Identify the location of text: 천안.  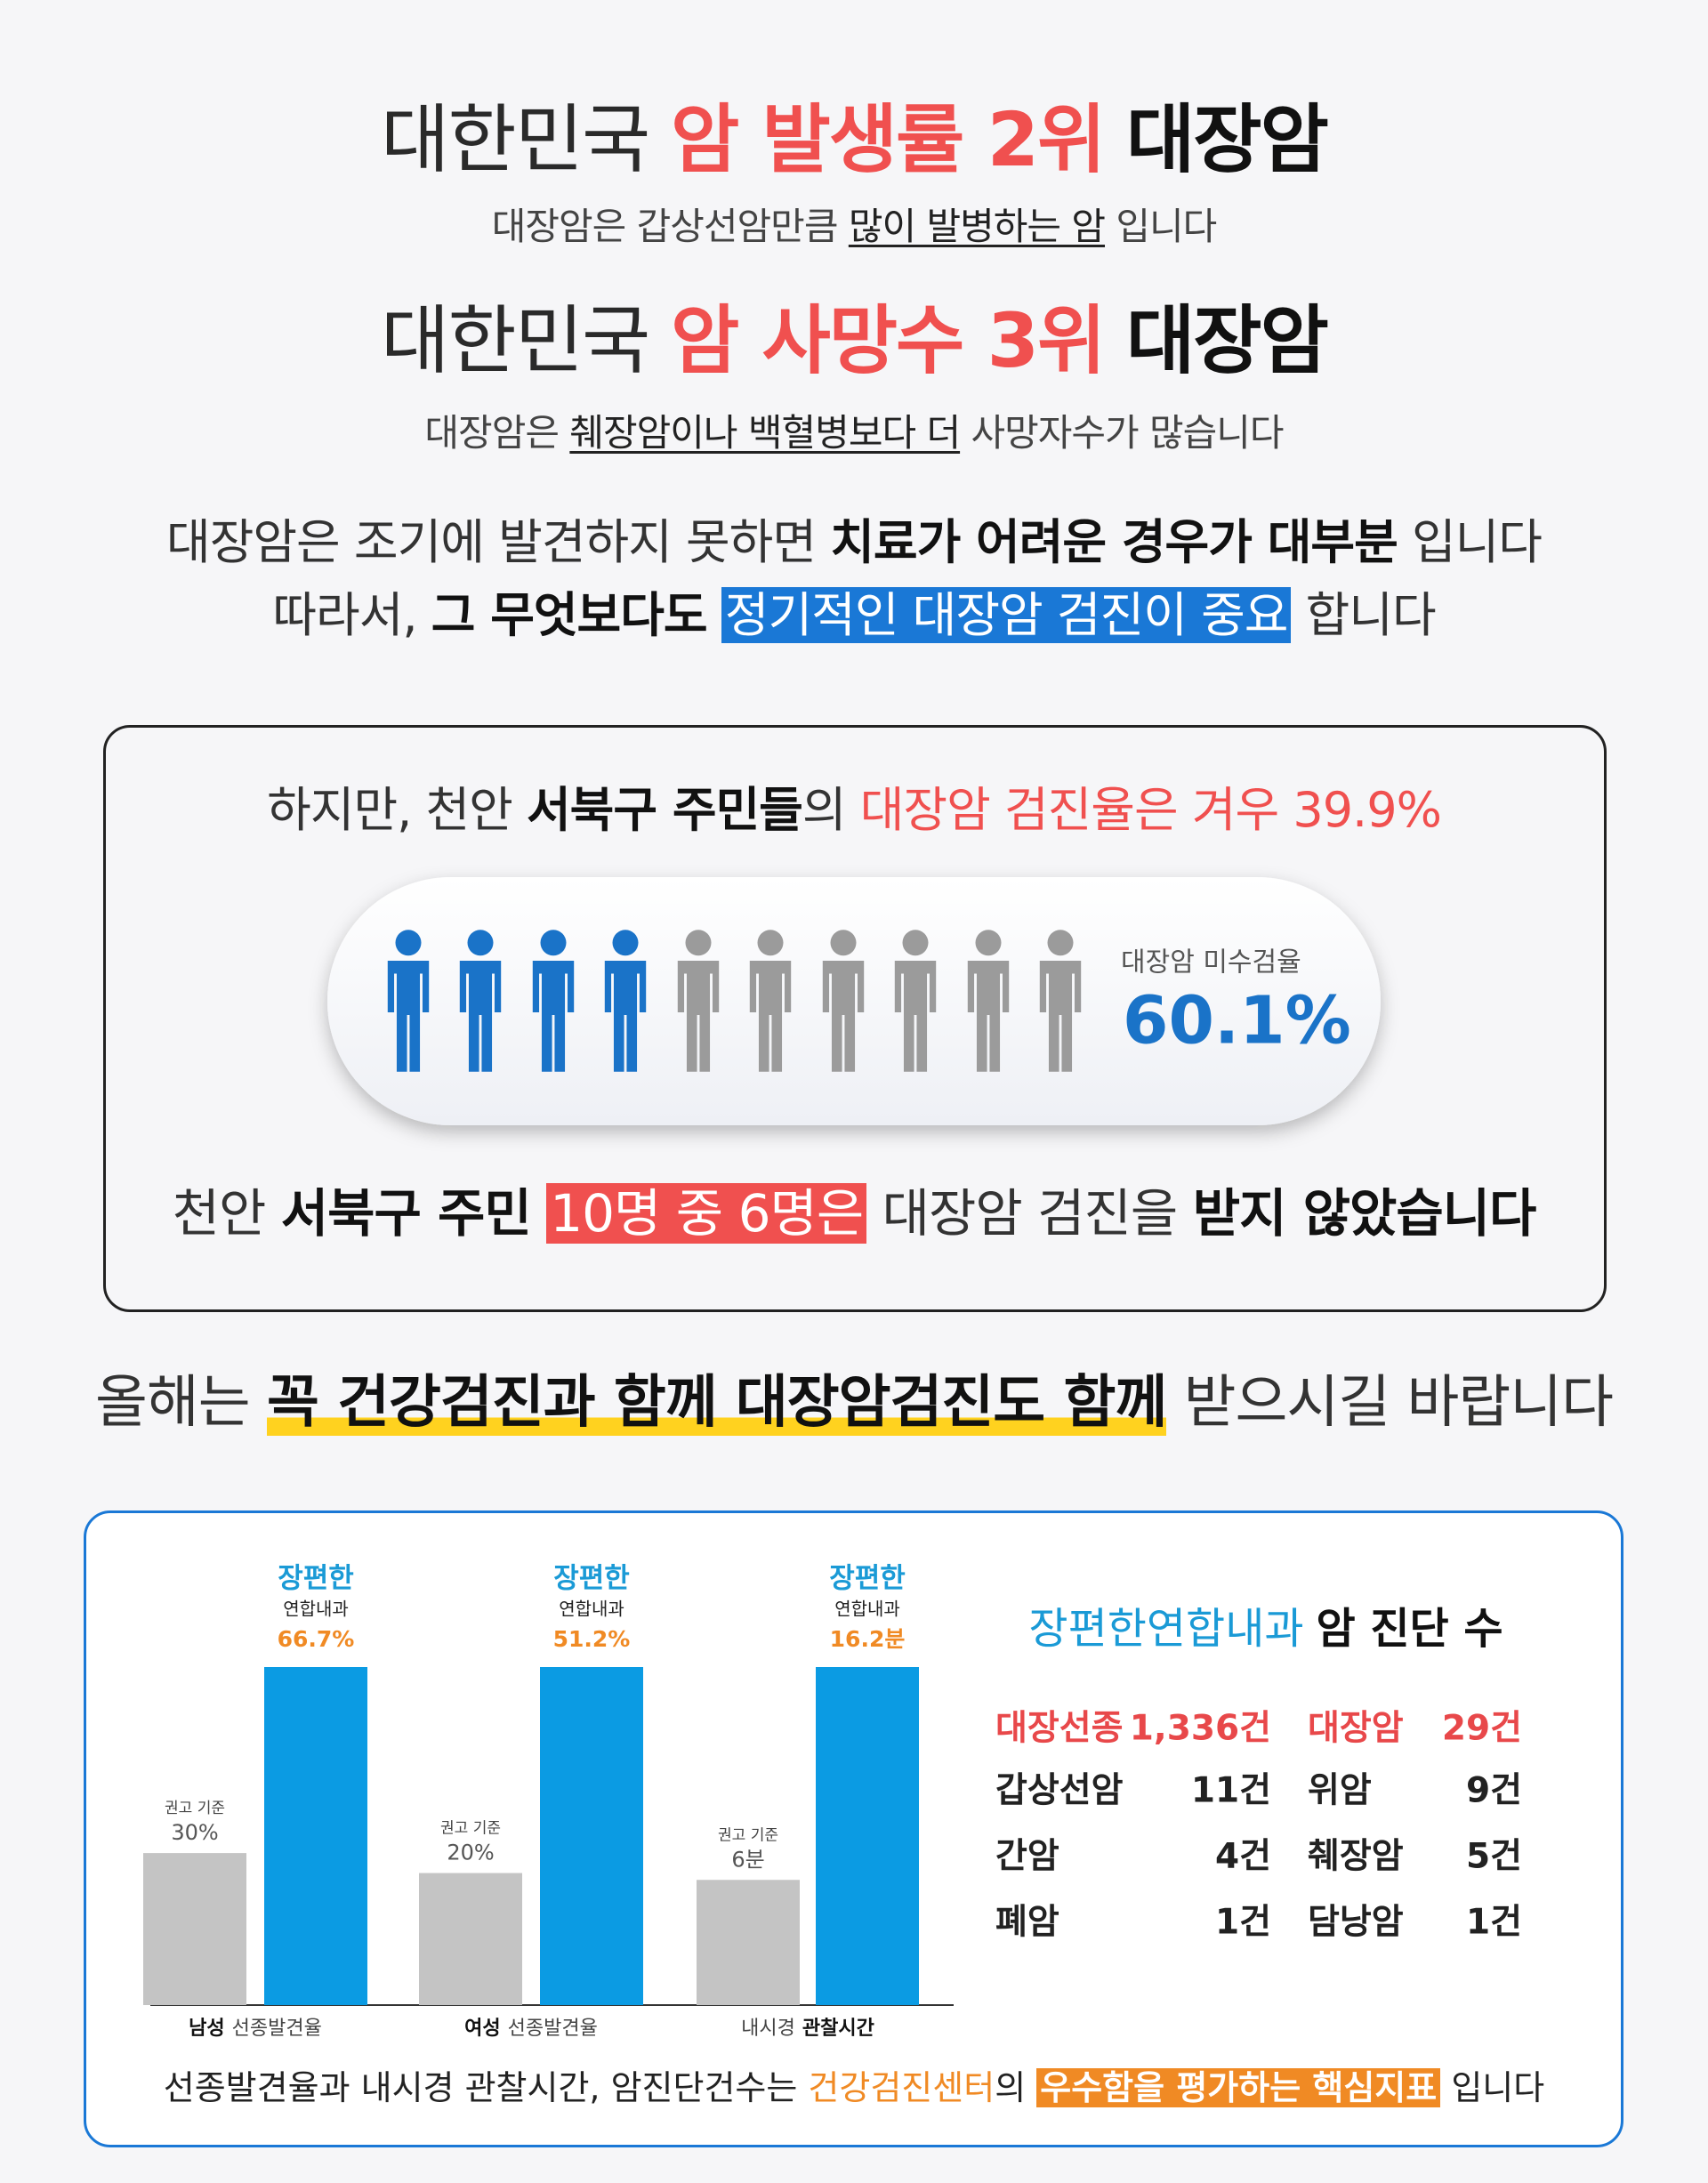
(219, 1213).